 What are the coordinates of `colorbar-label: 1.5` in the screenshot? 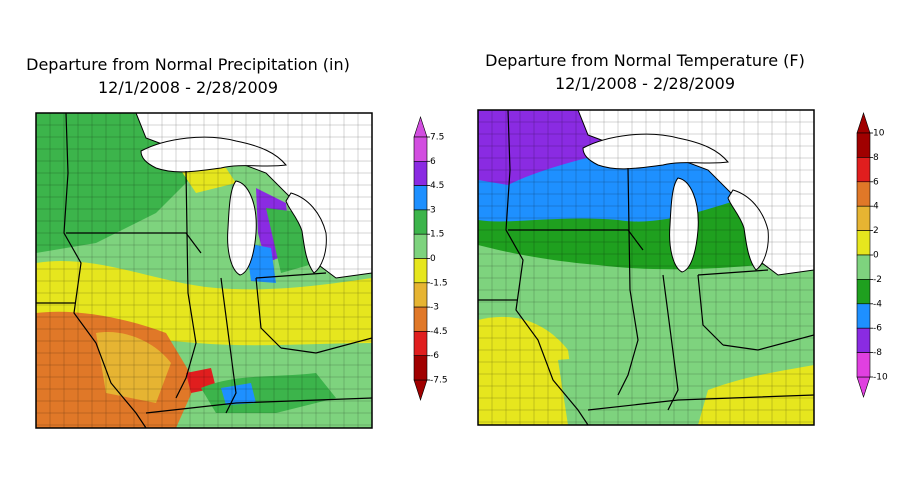 It's located at (437, 235).